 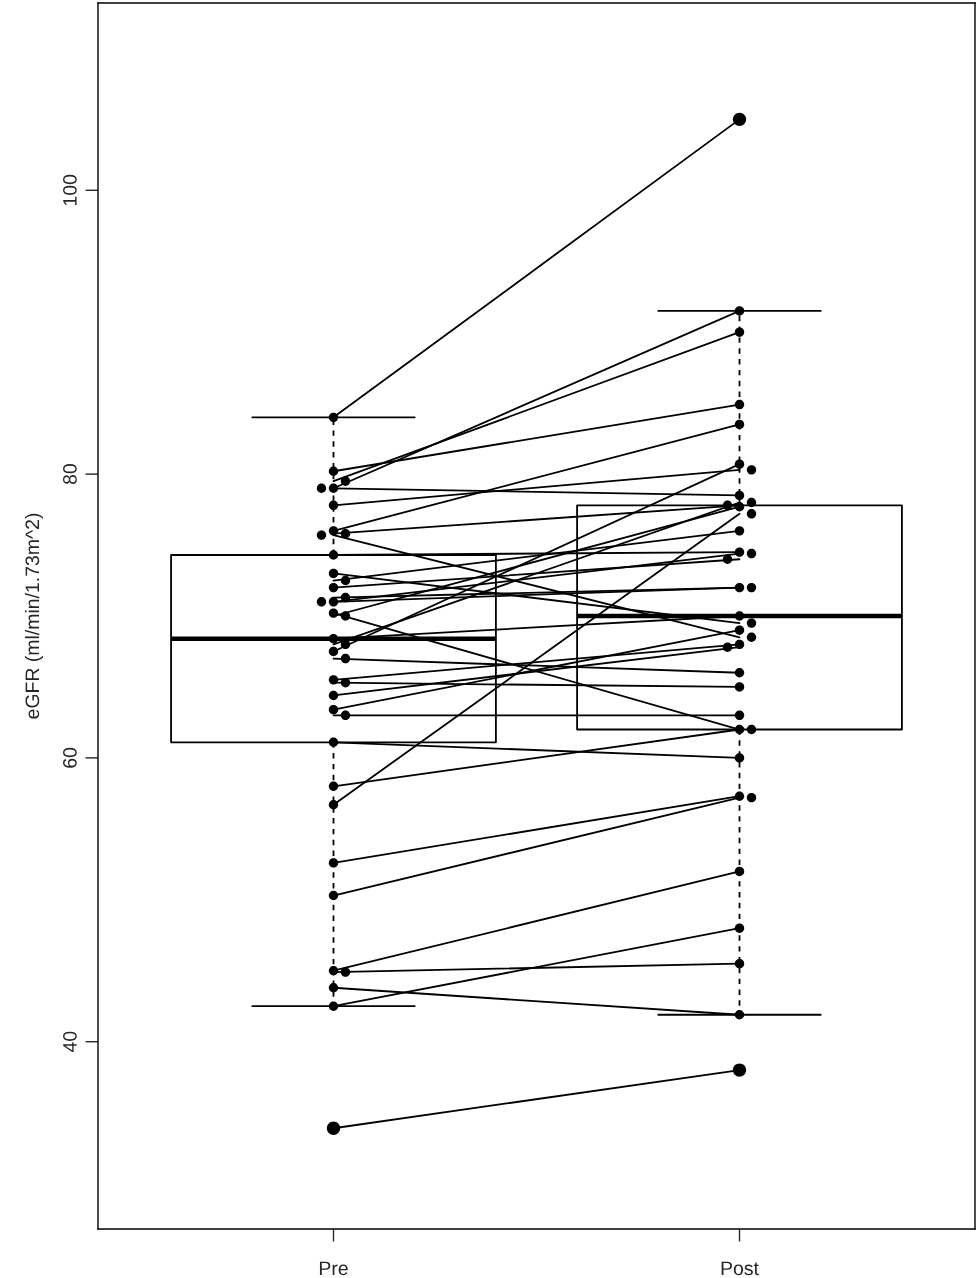 I want to click on y-axis-title: eGFR (ml/min/1.73m^2), so click(x=34, y=616).